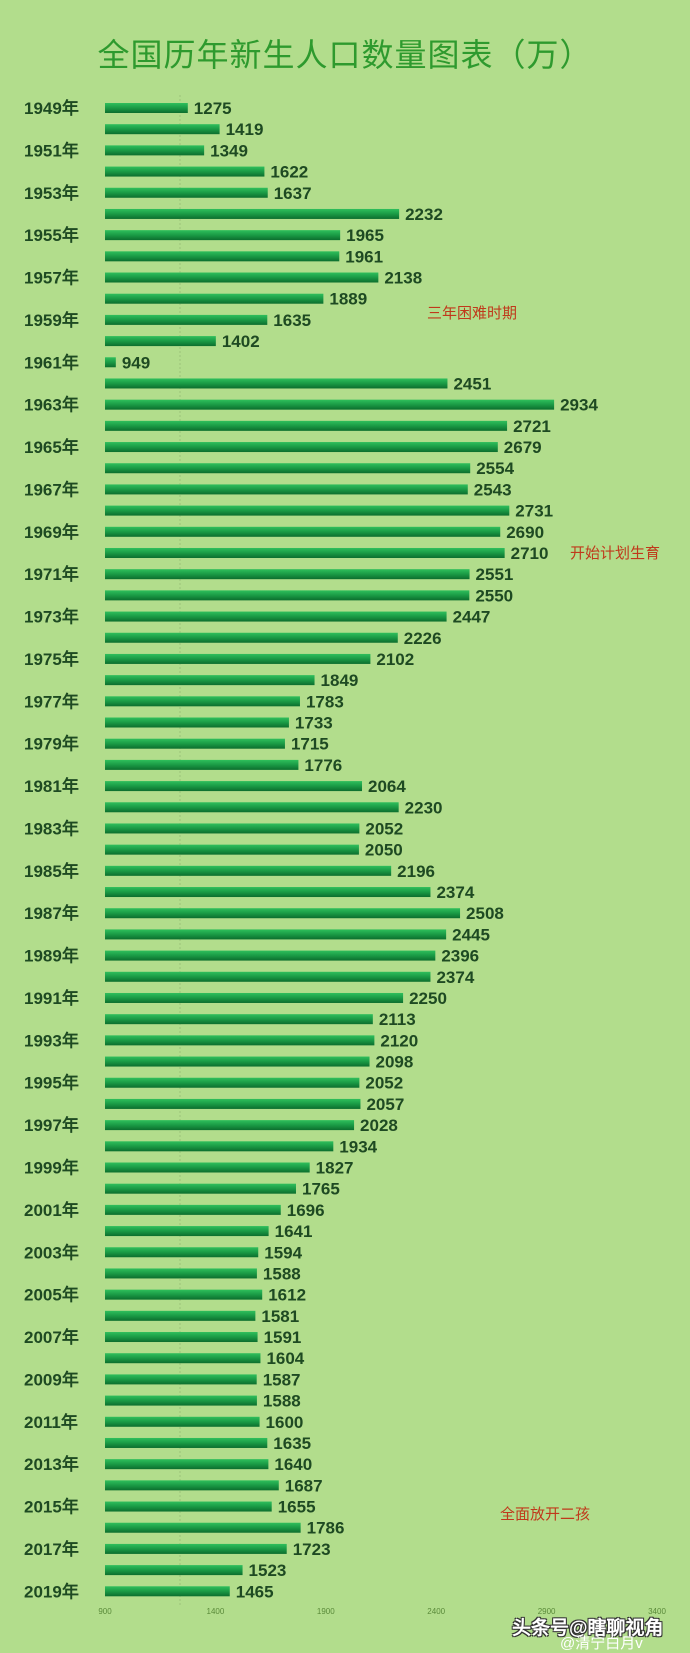  Describe the element at coordinates (384, 828) in the screenshot. I see `value-label-1983: 2052` at that location.